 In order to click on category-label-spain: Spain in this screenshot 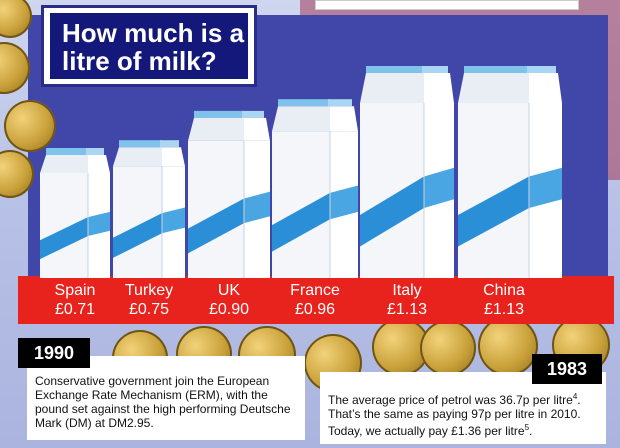, I will do `click(75, 290)`.